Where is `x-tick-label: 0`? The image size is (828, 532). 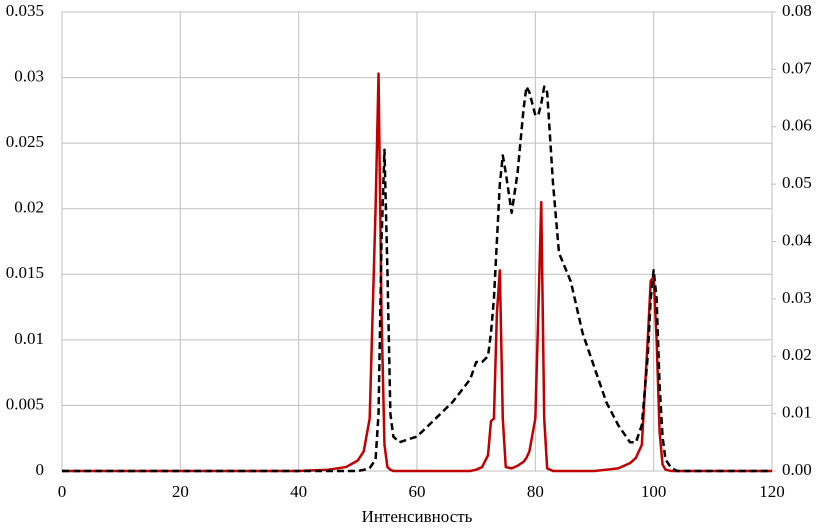 x-tick-label: 0 is located at coordinates (62, 491).